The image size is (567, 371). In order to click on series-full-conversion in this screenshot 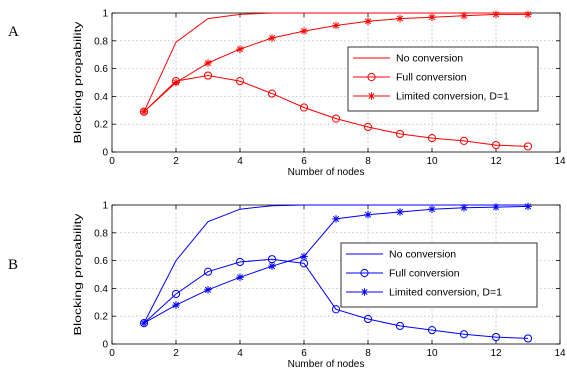, I will do `click(336, 111)`.